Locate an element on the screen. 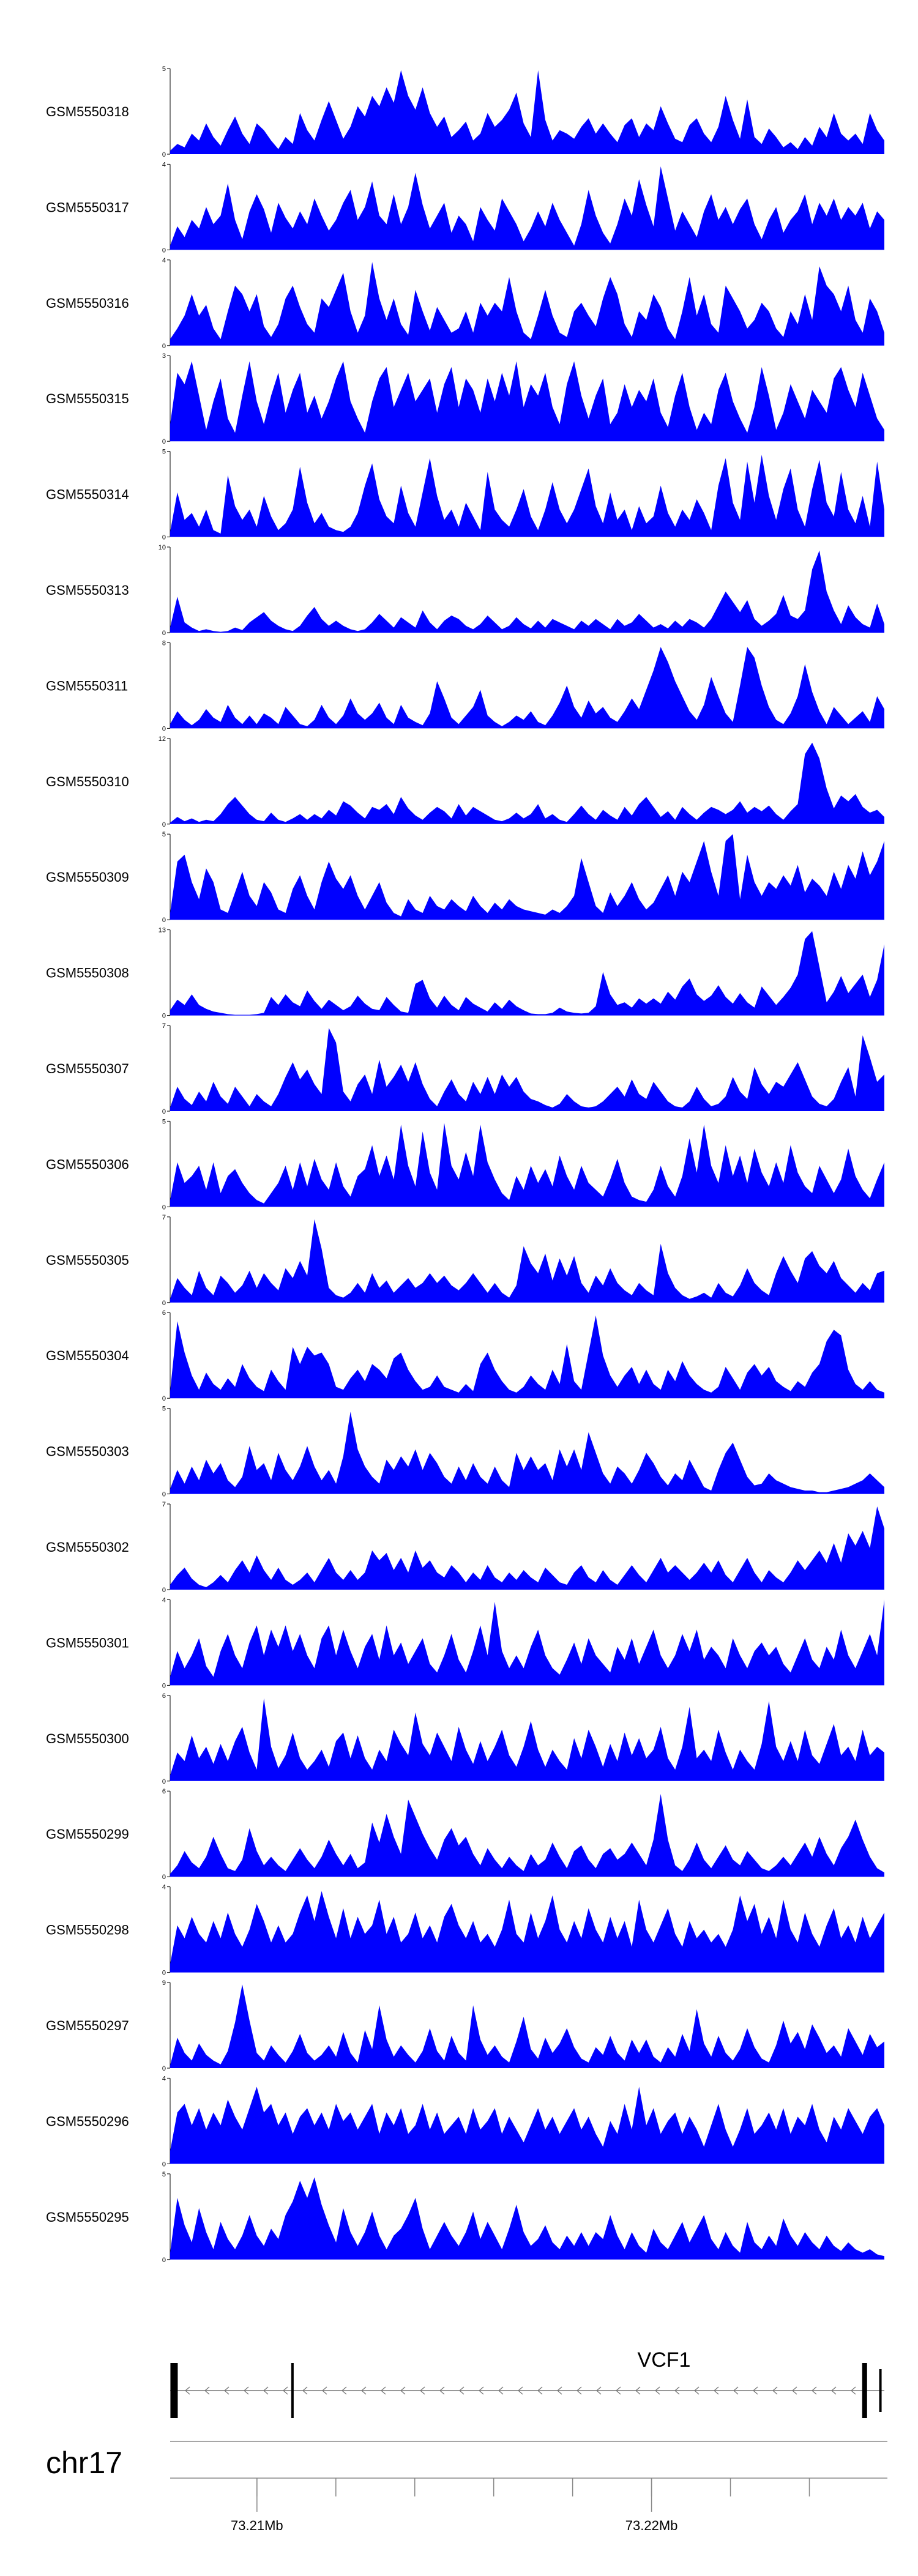 The image size is (918, 2576). track-GSM5550300: GSM5550300 6 0 is located at coordinates (465, 1739).